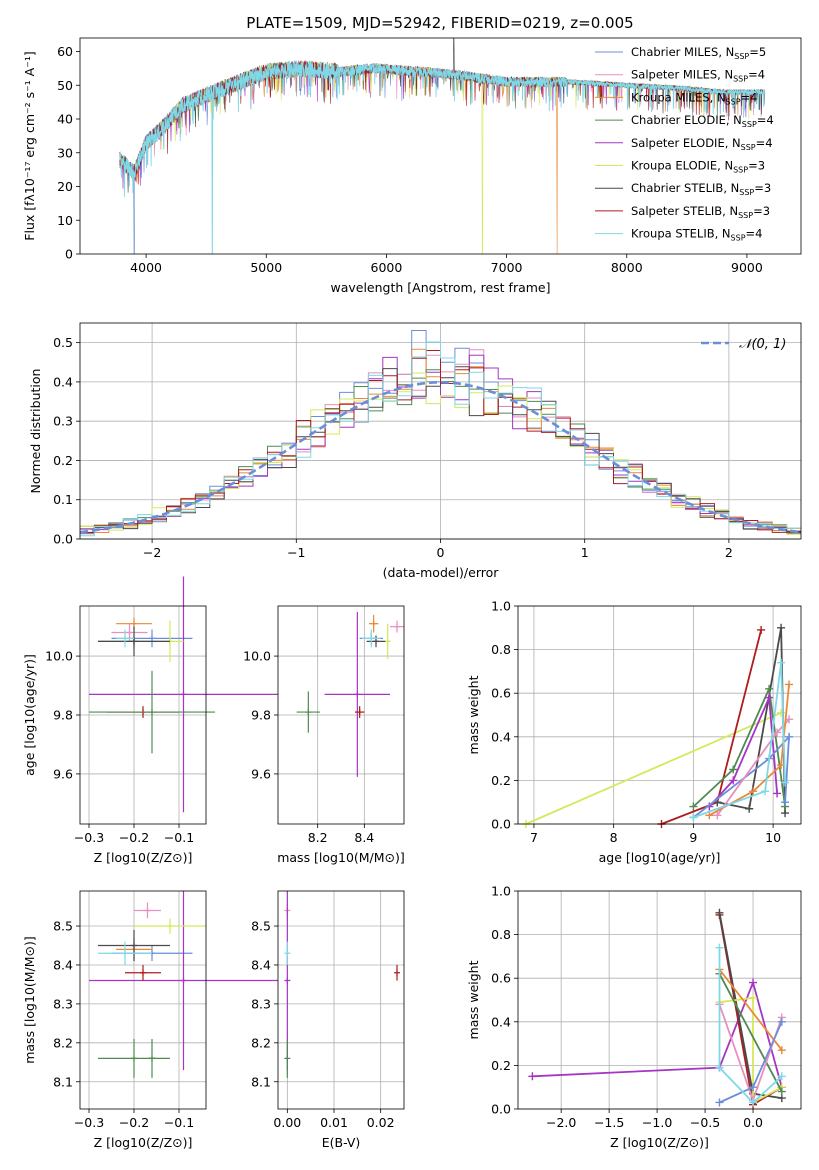 This screenshot has width=819, height=1170. What do you see at coordinates (440, 287) in the screenshot?
I see `spectrum-xlabel: wavelength [Angstrom, rest frame]` at bounding box center [440, 287].